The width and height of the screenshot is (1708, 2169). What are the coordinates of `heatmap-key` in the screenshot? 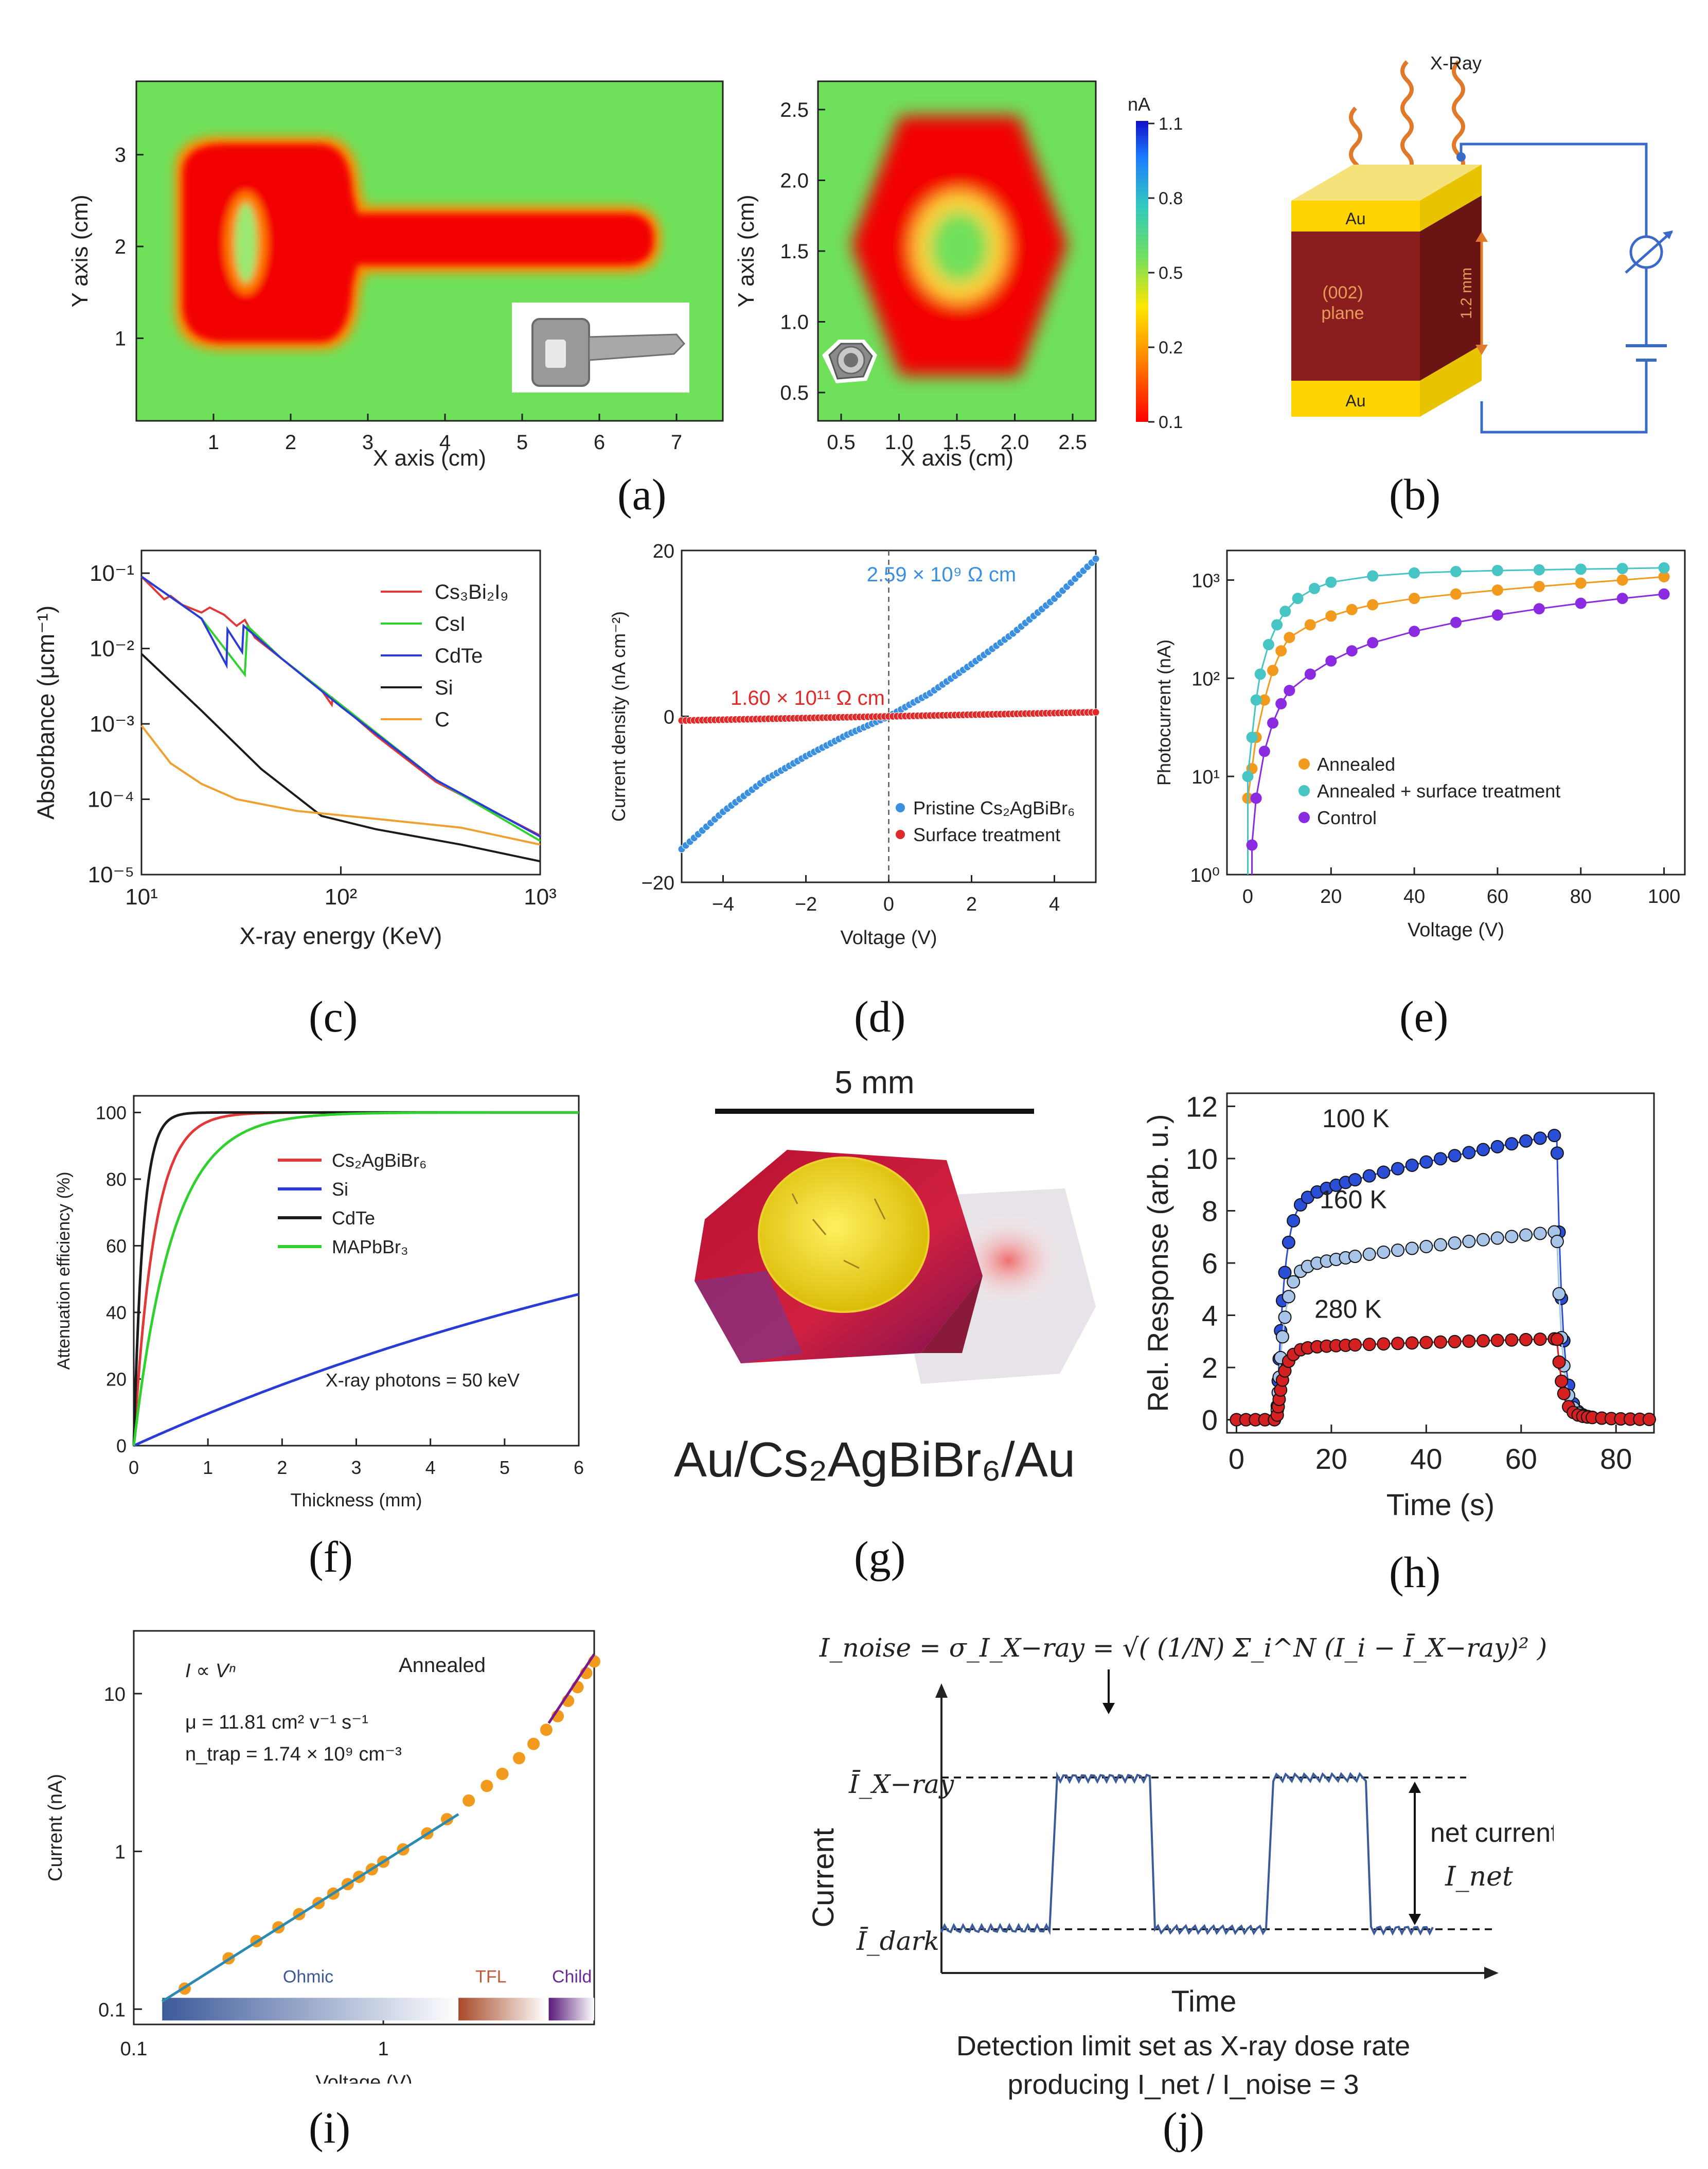 It's located at (429, 251).